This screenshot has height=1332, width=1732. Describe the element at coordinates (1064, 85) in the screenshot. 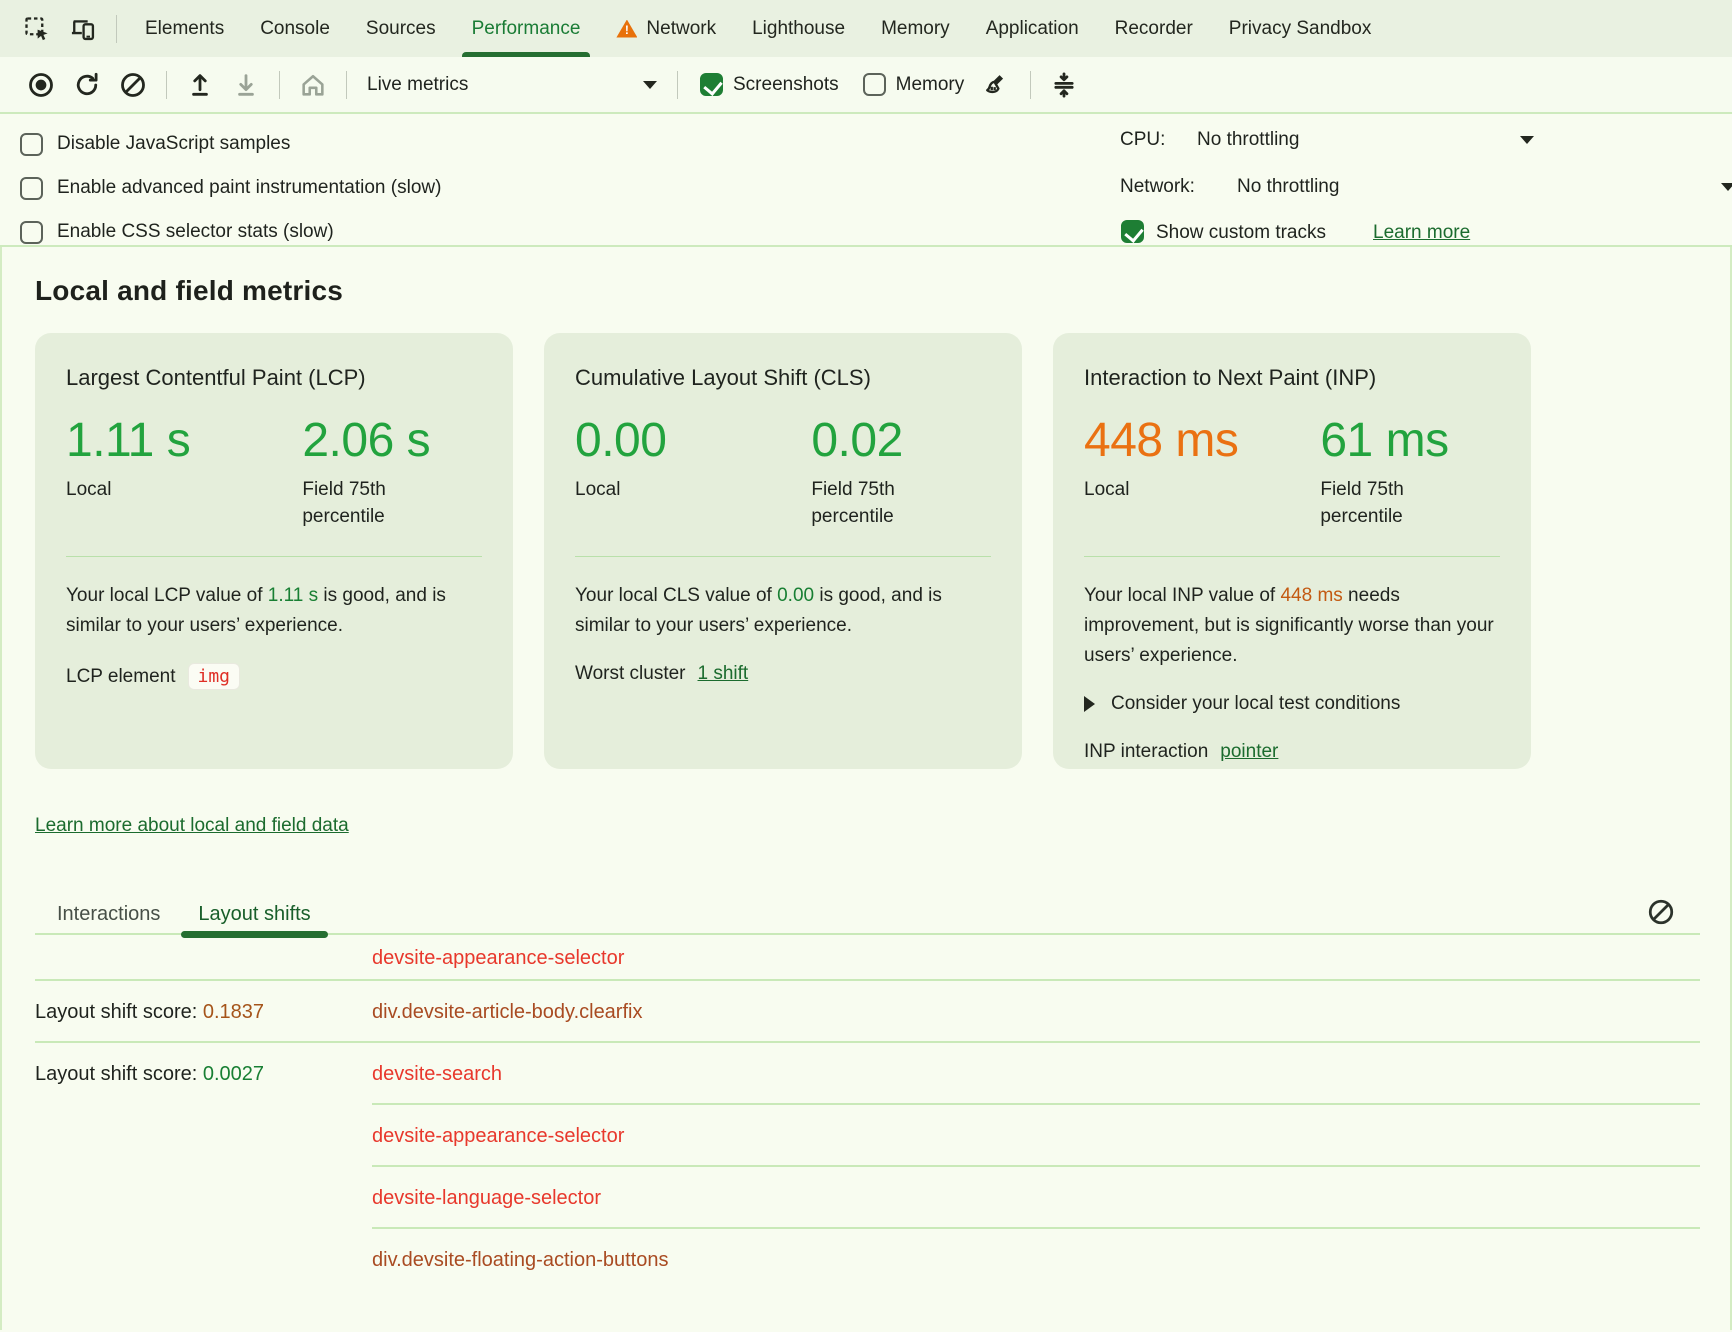

I see `collapse-settings-icon` at that location.